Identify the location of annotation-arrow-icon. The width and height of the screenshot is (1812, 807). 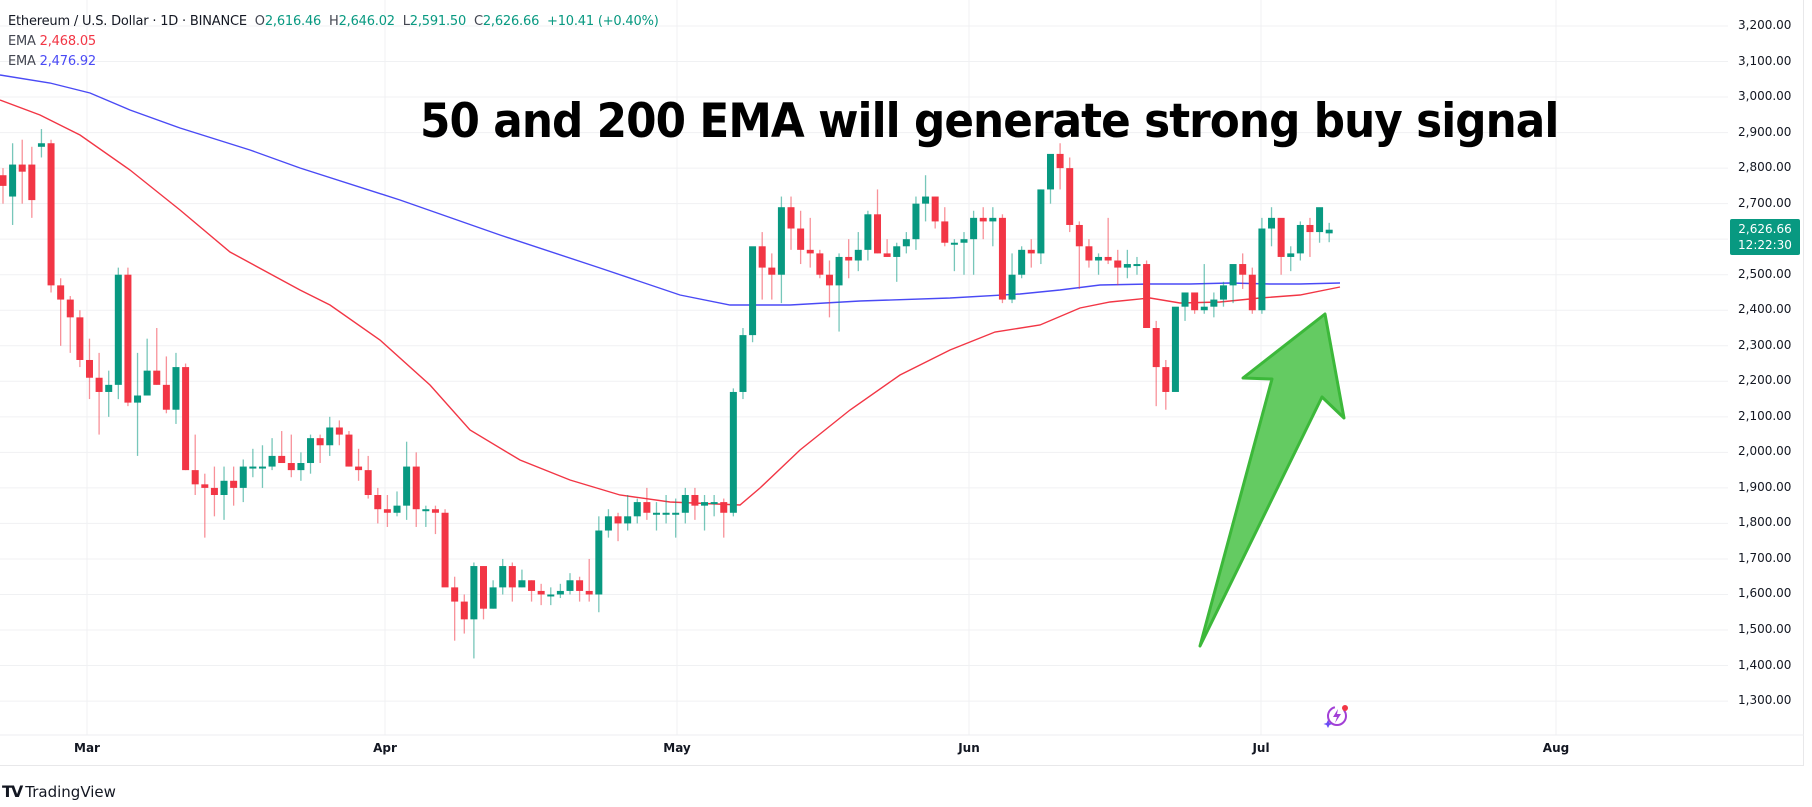
(1272, 480).